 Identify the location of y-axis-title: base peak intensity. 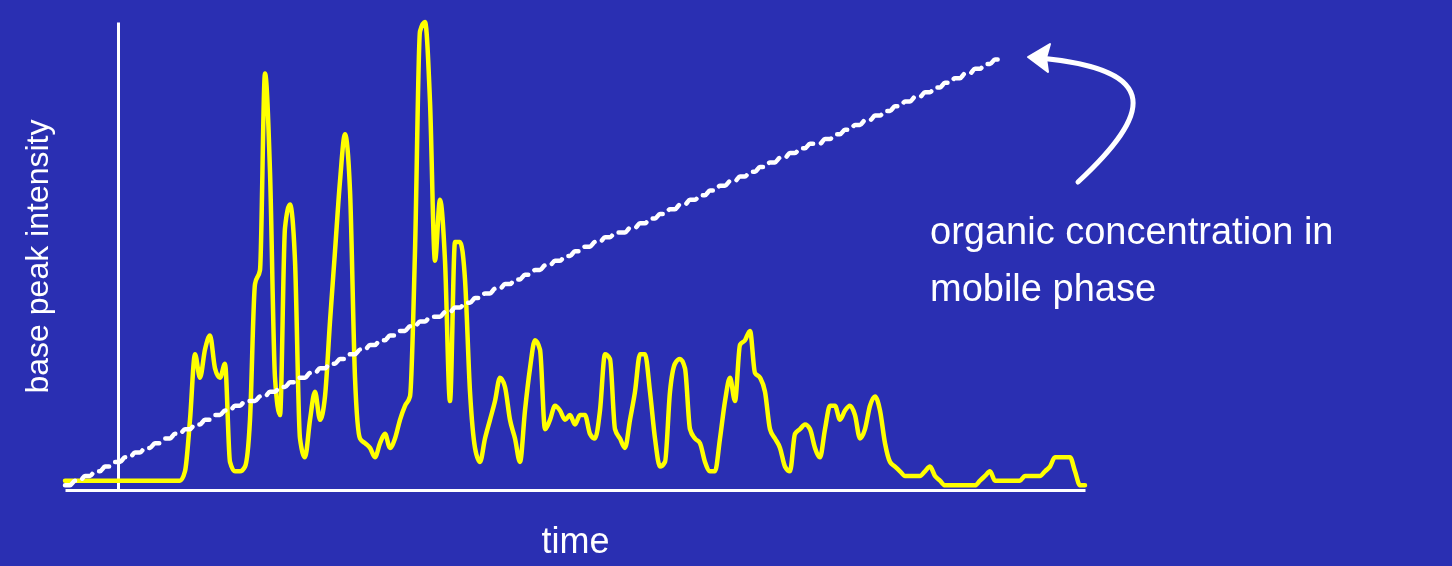
(36, 256).